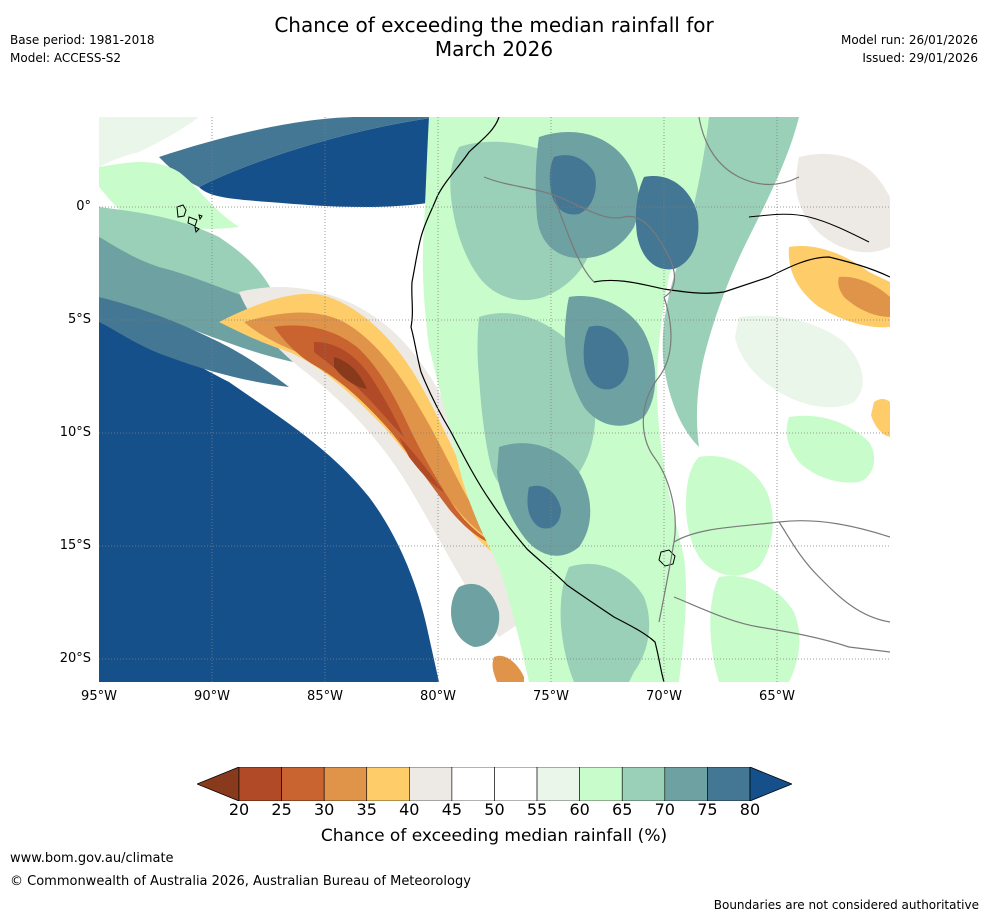  Describe the element at coordinates (212, 696) in the screenshot. I see `lon-label-90w: 90°W` at that location.